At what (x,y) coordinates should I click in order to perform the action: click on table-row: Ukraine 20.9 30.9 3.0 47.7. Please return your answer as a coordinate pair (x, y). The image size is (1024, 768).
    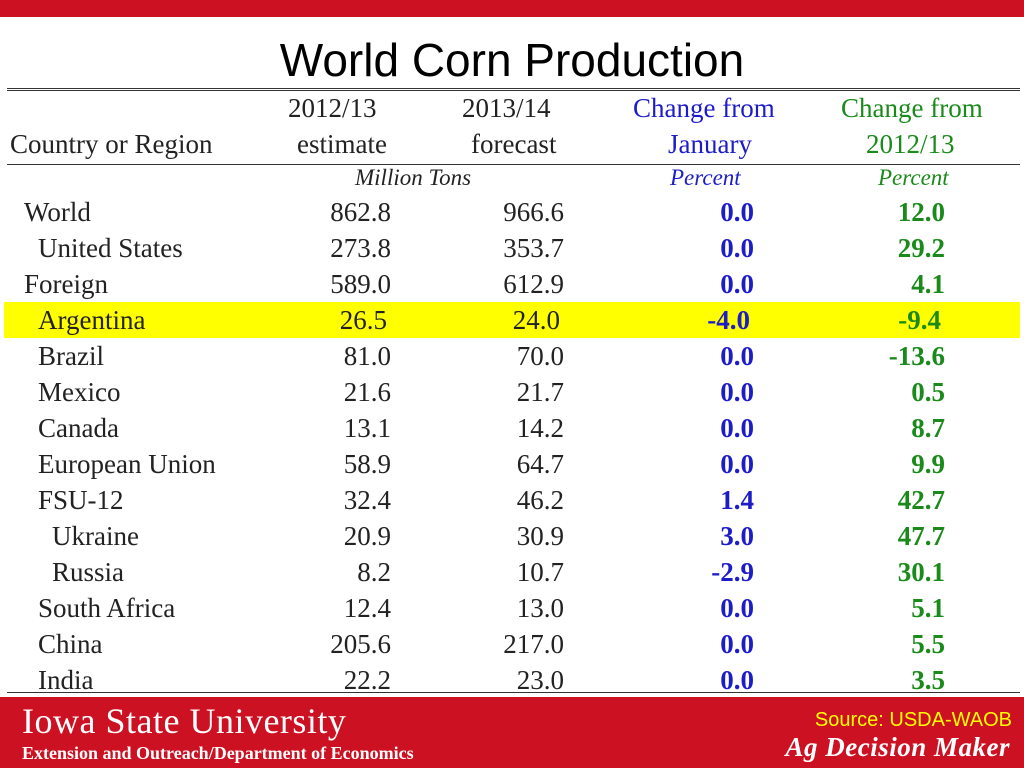
    Looking at the image, I should click on (512, 536).